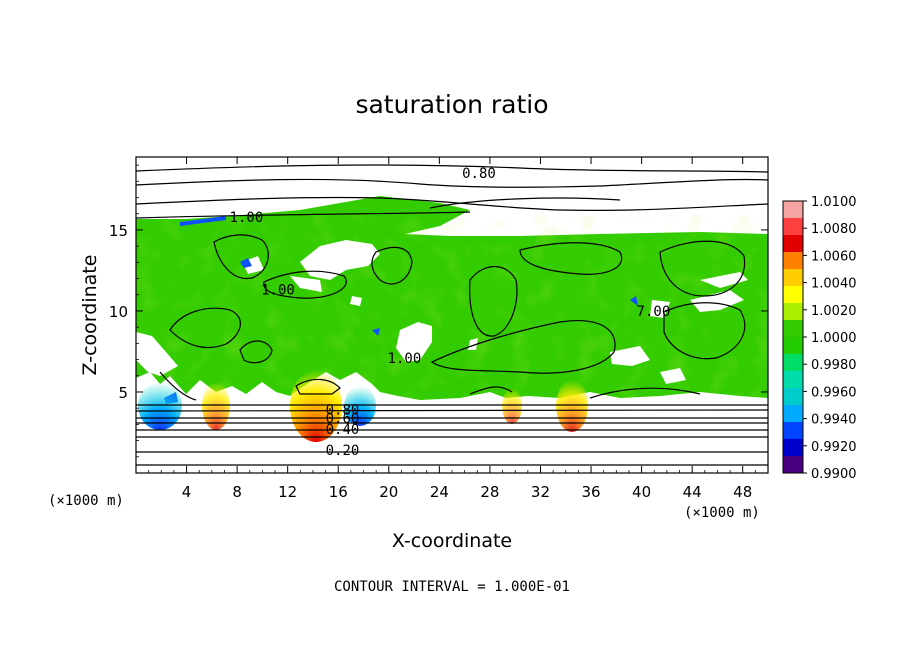 The width and height of the screenshot is (904, 654). Describe the element at coordinates (654, 312) in the screenshot. I see `contour-label: 7.00` at that location.